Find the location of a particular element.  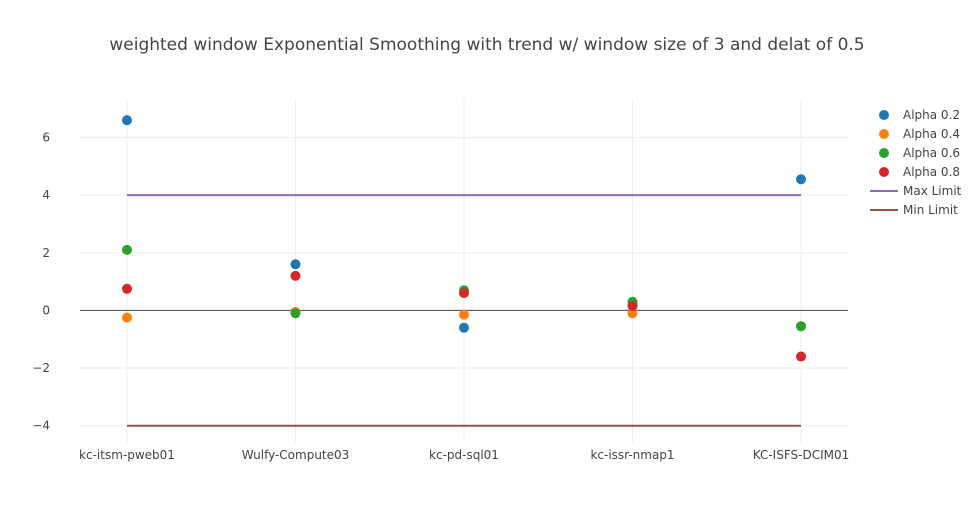

legend-item: Min Limit is located at coordinates (914, 210).